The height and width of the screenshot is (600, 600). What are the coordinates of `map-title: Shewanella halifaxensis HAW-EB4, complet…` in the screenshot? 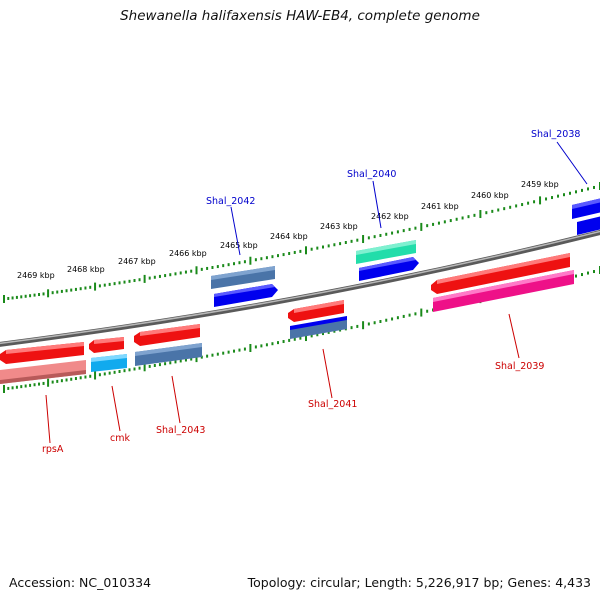 It's located at (300, 16).